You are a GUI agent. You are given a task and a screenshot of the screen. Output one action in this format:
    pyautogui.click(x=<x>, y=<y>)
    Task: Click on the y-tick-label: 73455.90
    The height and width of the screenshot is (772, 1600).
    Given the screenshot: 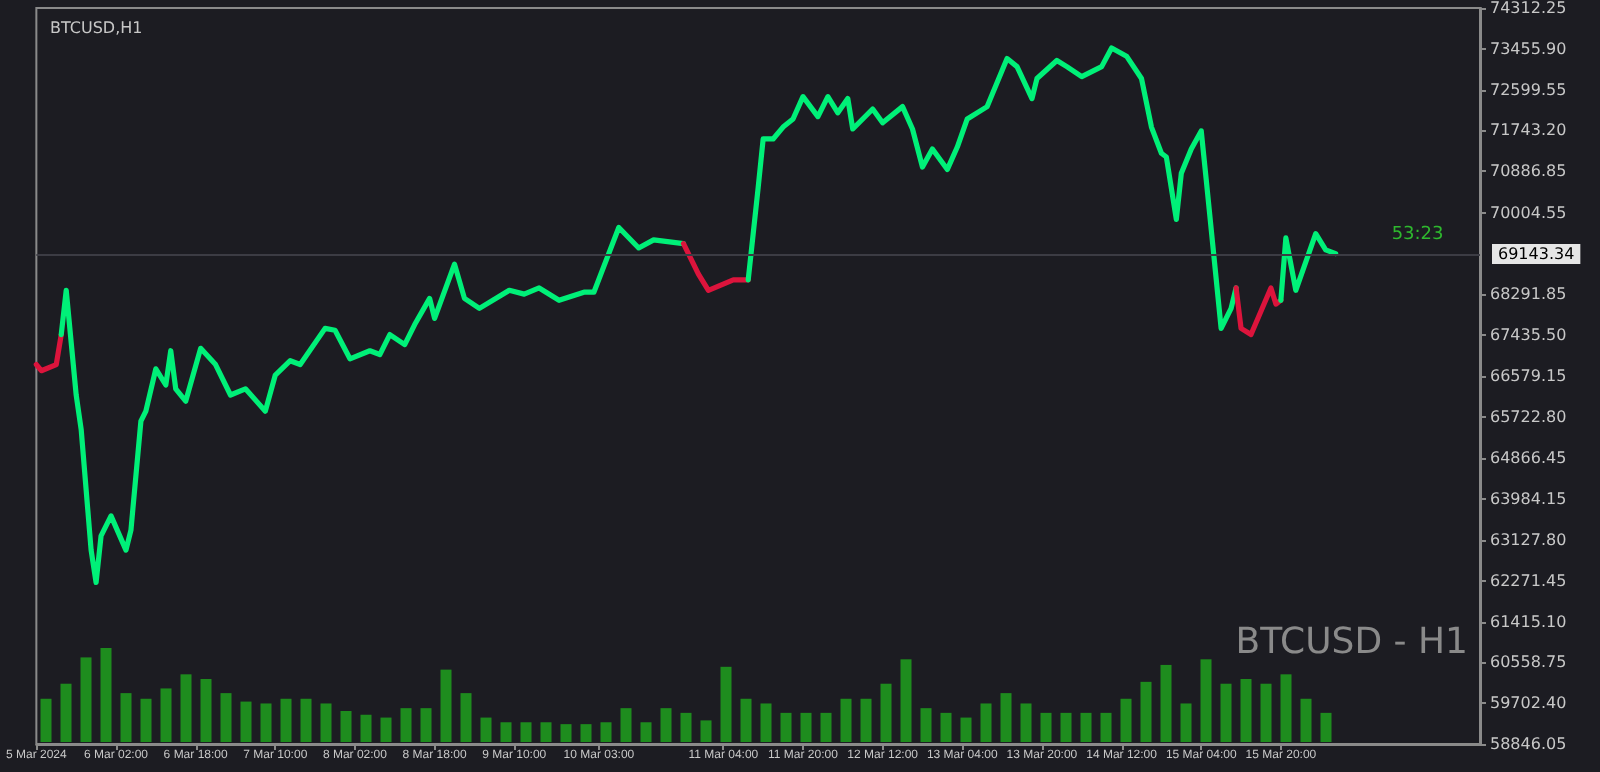 What is the action you would take?
    pyautogui.click(x=1528, y=48)
    